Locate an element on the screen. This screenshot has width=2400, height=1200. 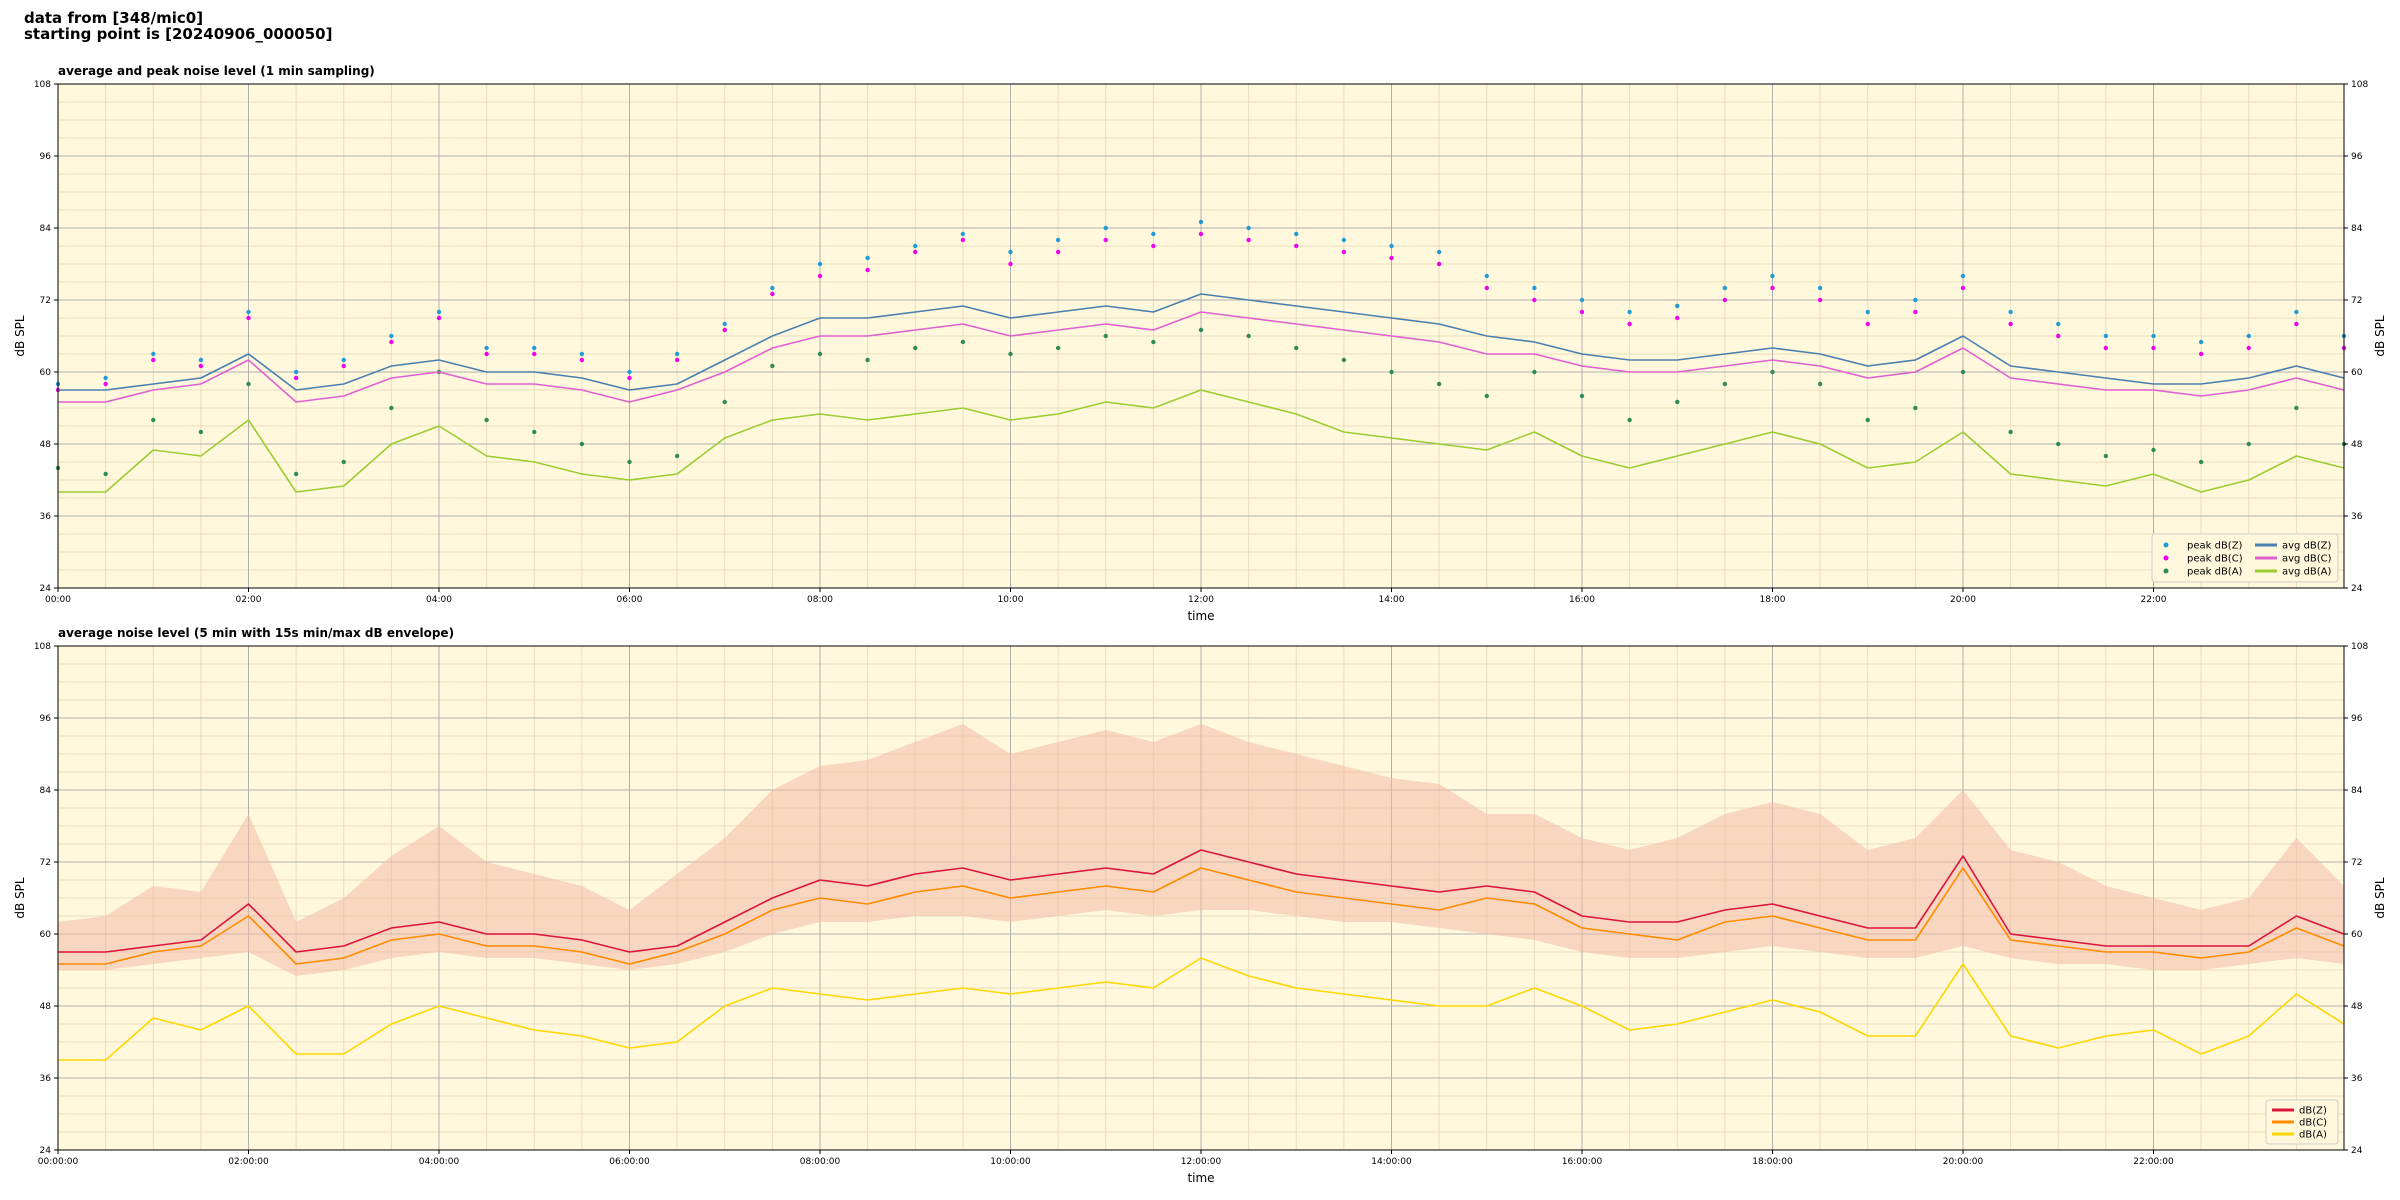
y-tick-label: 84 is located at coordinates (46, 791).